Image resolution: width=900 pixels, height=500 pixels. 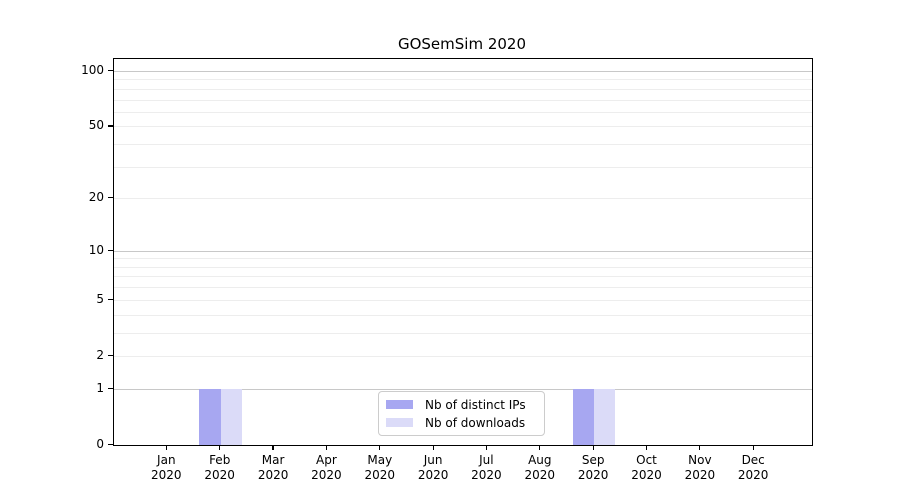 I want to click on bar-downloads-sep-2020, so click(x=605, y=416).